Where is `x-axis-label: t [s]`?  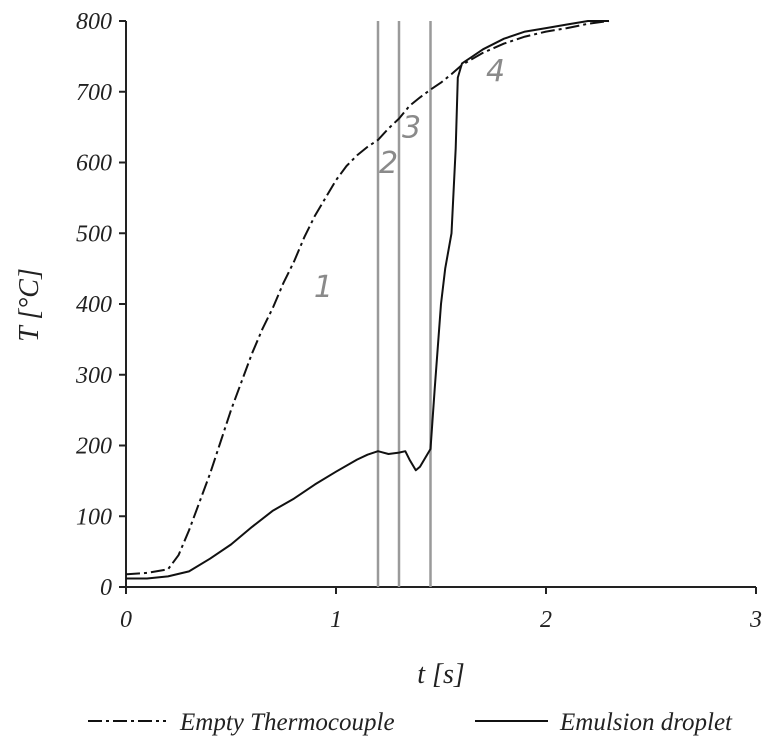 x-axis-label: t [s] is located at coordinates (440, 674).